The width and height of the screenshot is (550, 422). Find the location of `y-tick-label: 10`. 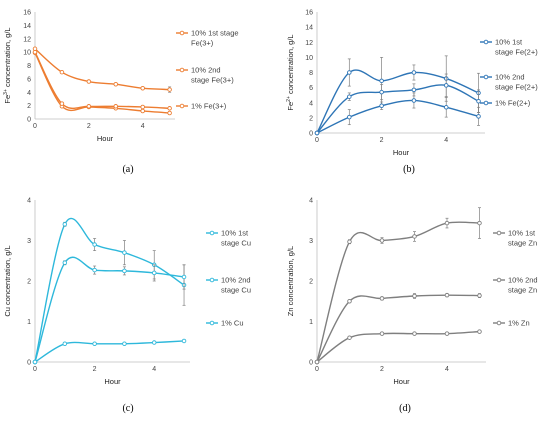

y-tick-label: 10 is located at coordinates (27, 53).